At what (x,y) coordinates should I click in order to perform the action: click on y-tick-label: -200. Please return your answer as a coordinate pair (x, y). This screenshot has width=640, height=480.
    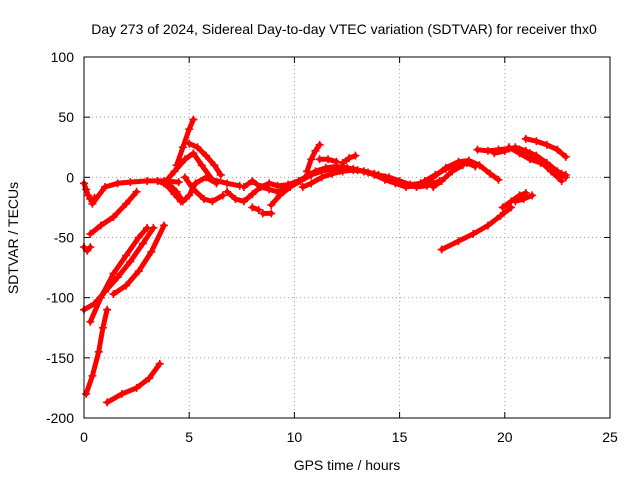
    Looking at the image, I should click on (60, 418).